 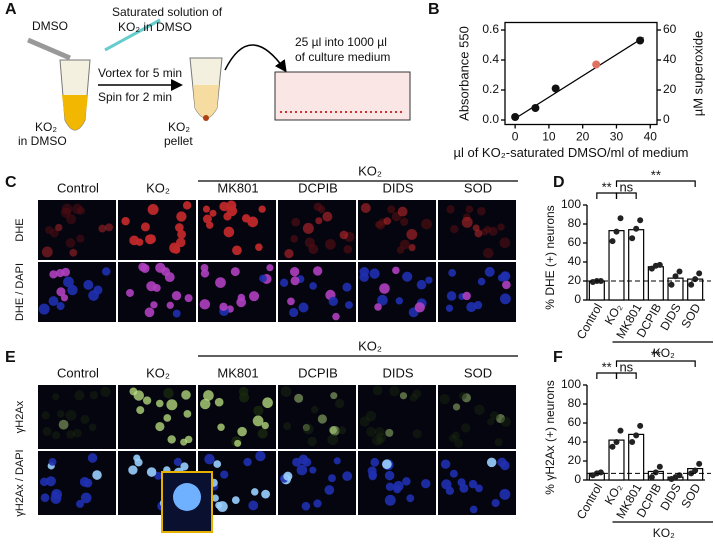 What do you see at coordinates (575, 460) in the screenshot?
I see `y-tick-label: 20` at bounding box center [575, 460].